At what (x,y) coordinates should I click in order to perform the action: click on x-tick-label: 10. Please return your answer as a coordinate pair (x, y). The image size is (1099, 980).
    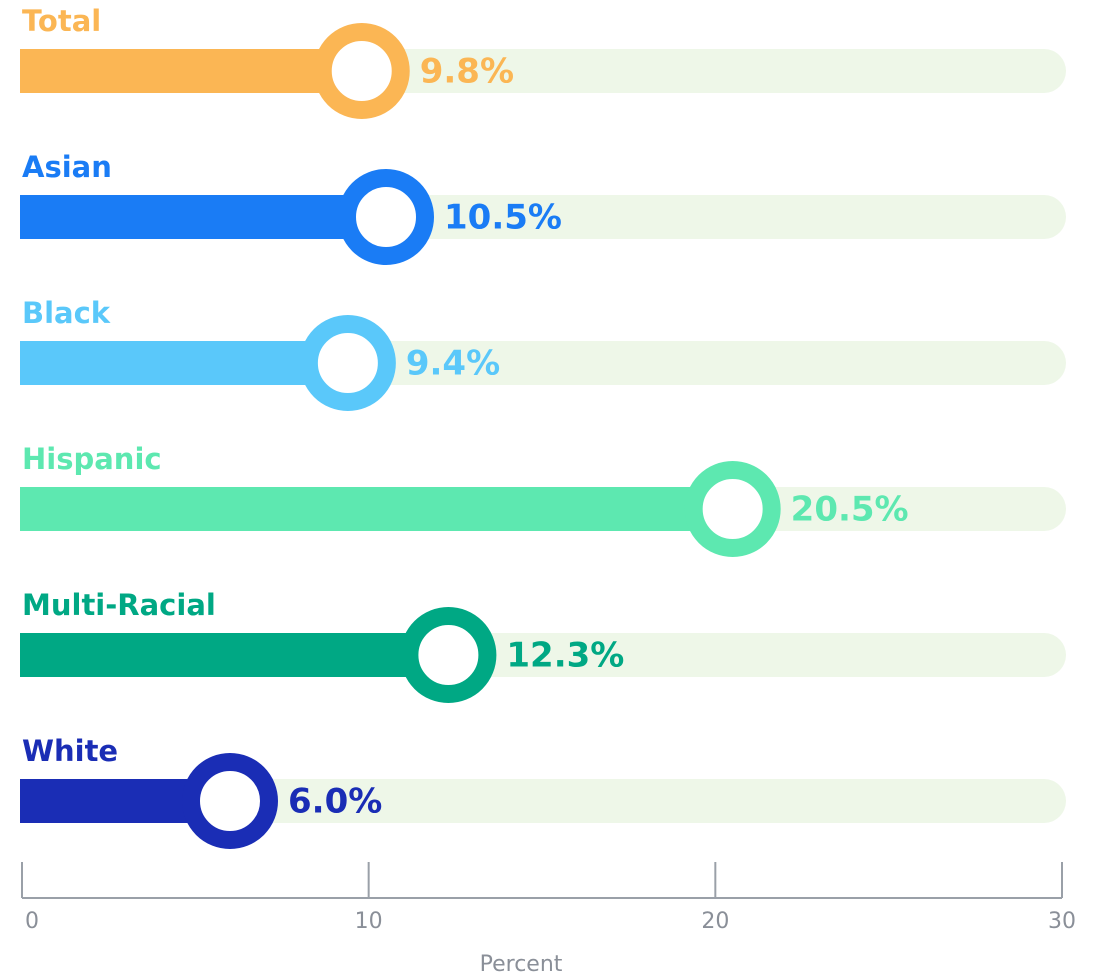
    Looking at the image, I should click on (369, 921).